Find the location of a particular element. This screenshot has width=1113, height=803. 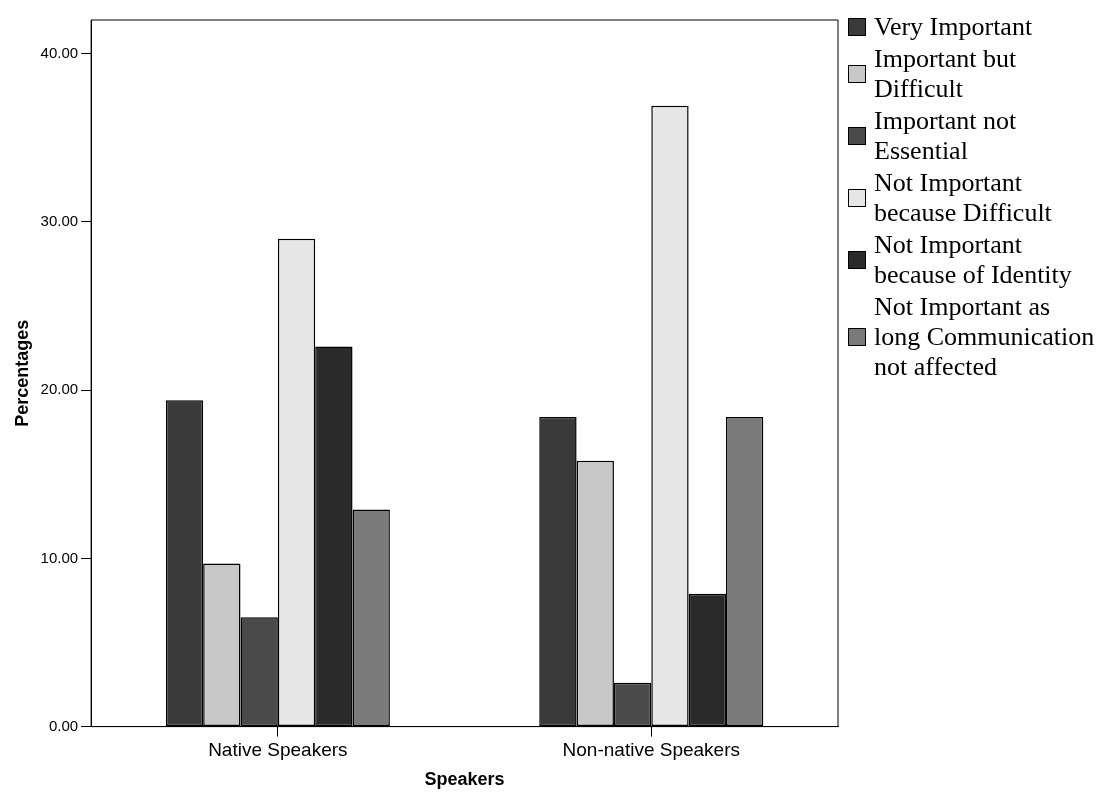

legend-label: Important but Difficult is located at coordinates (946, 74).